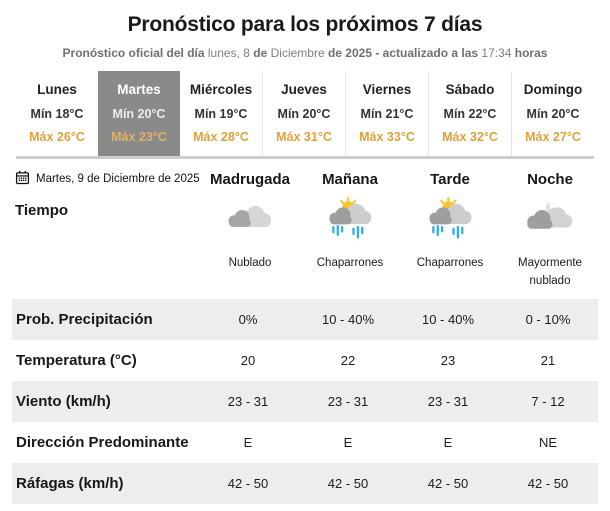  Describe the element at coordinates (57, 89) in the screenshot. I see `week-day-name: Lunes` at that location.